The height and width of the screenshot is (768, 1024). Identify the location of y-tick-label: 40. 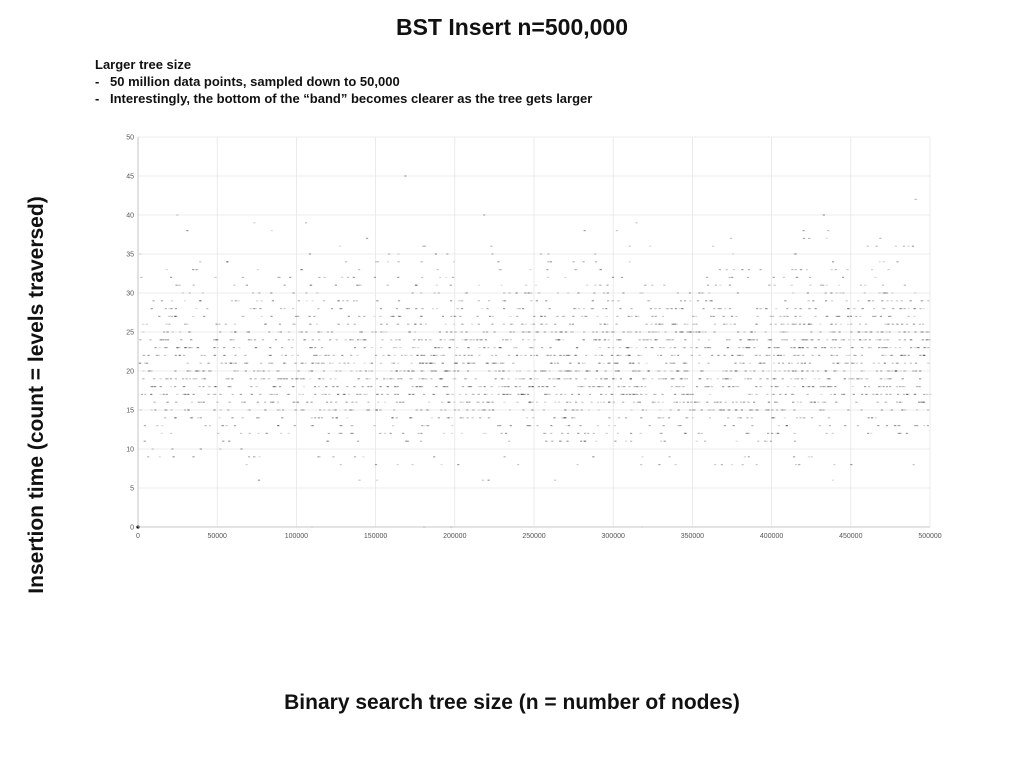
(130, 216).